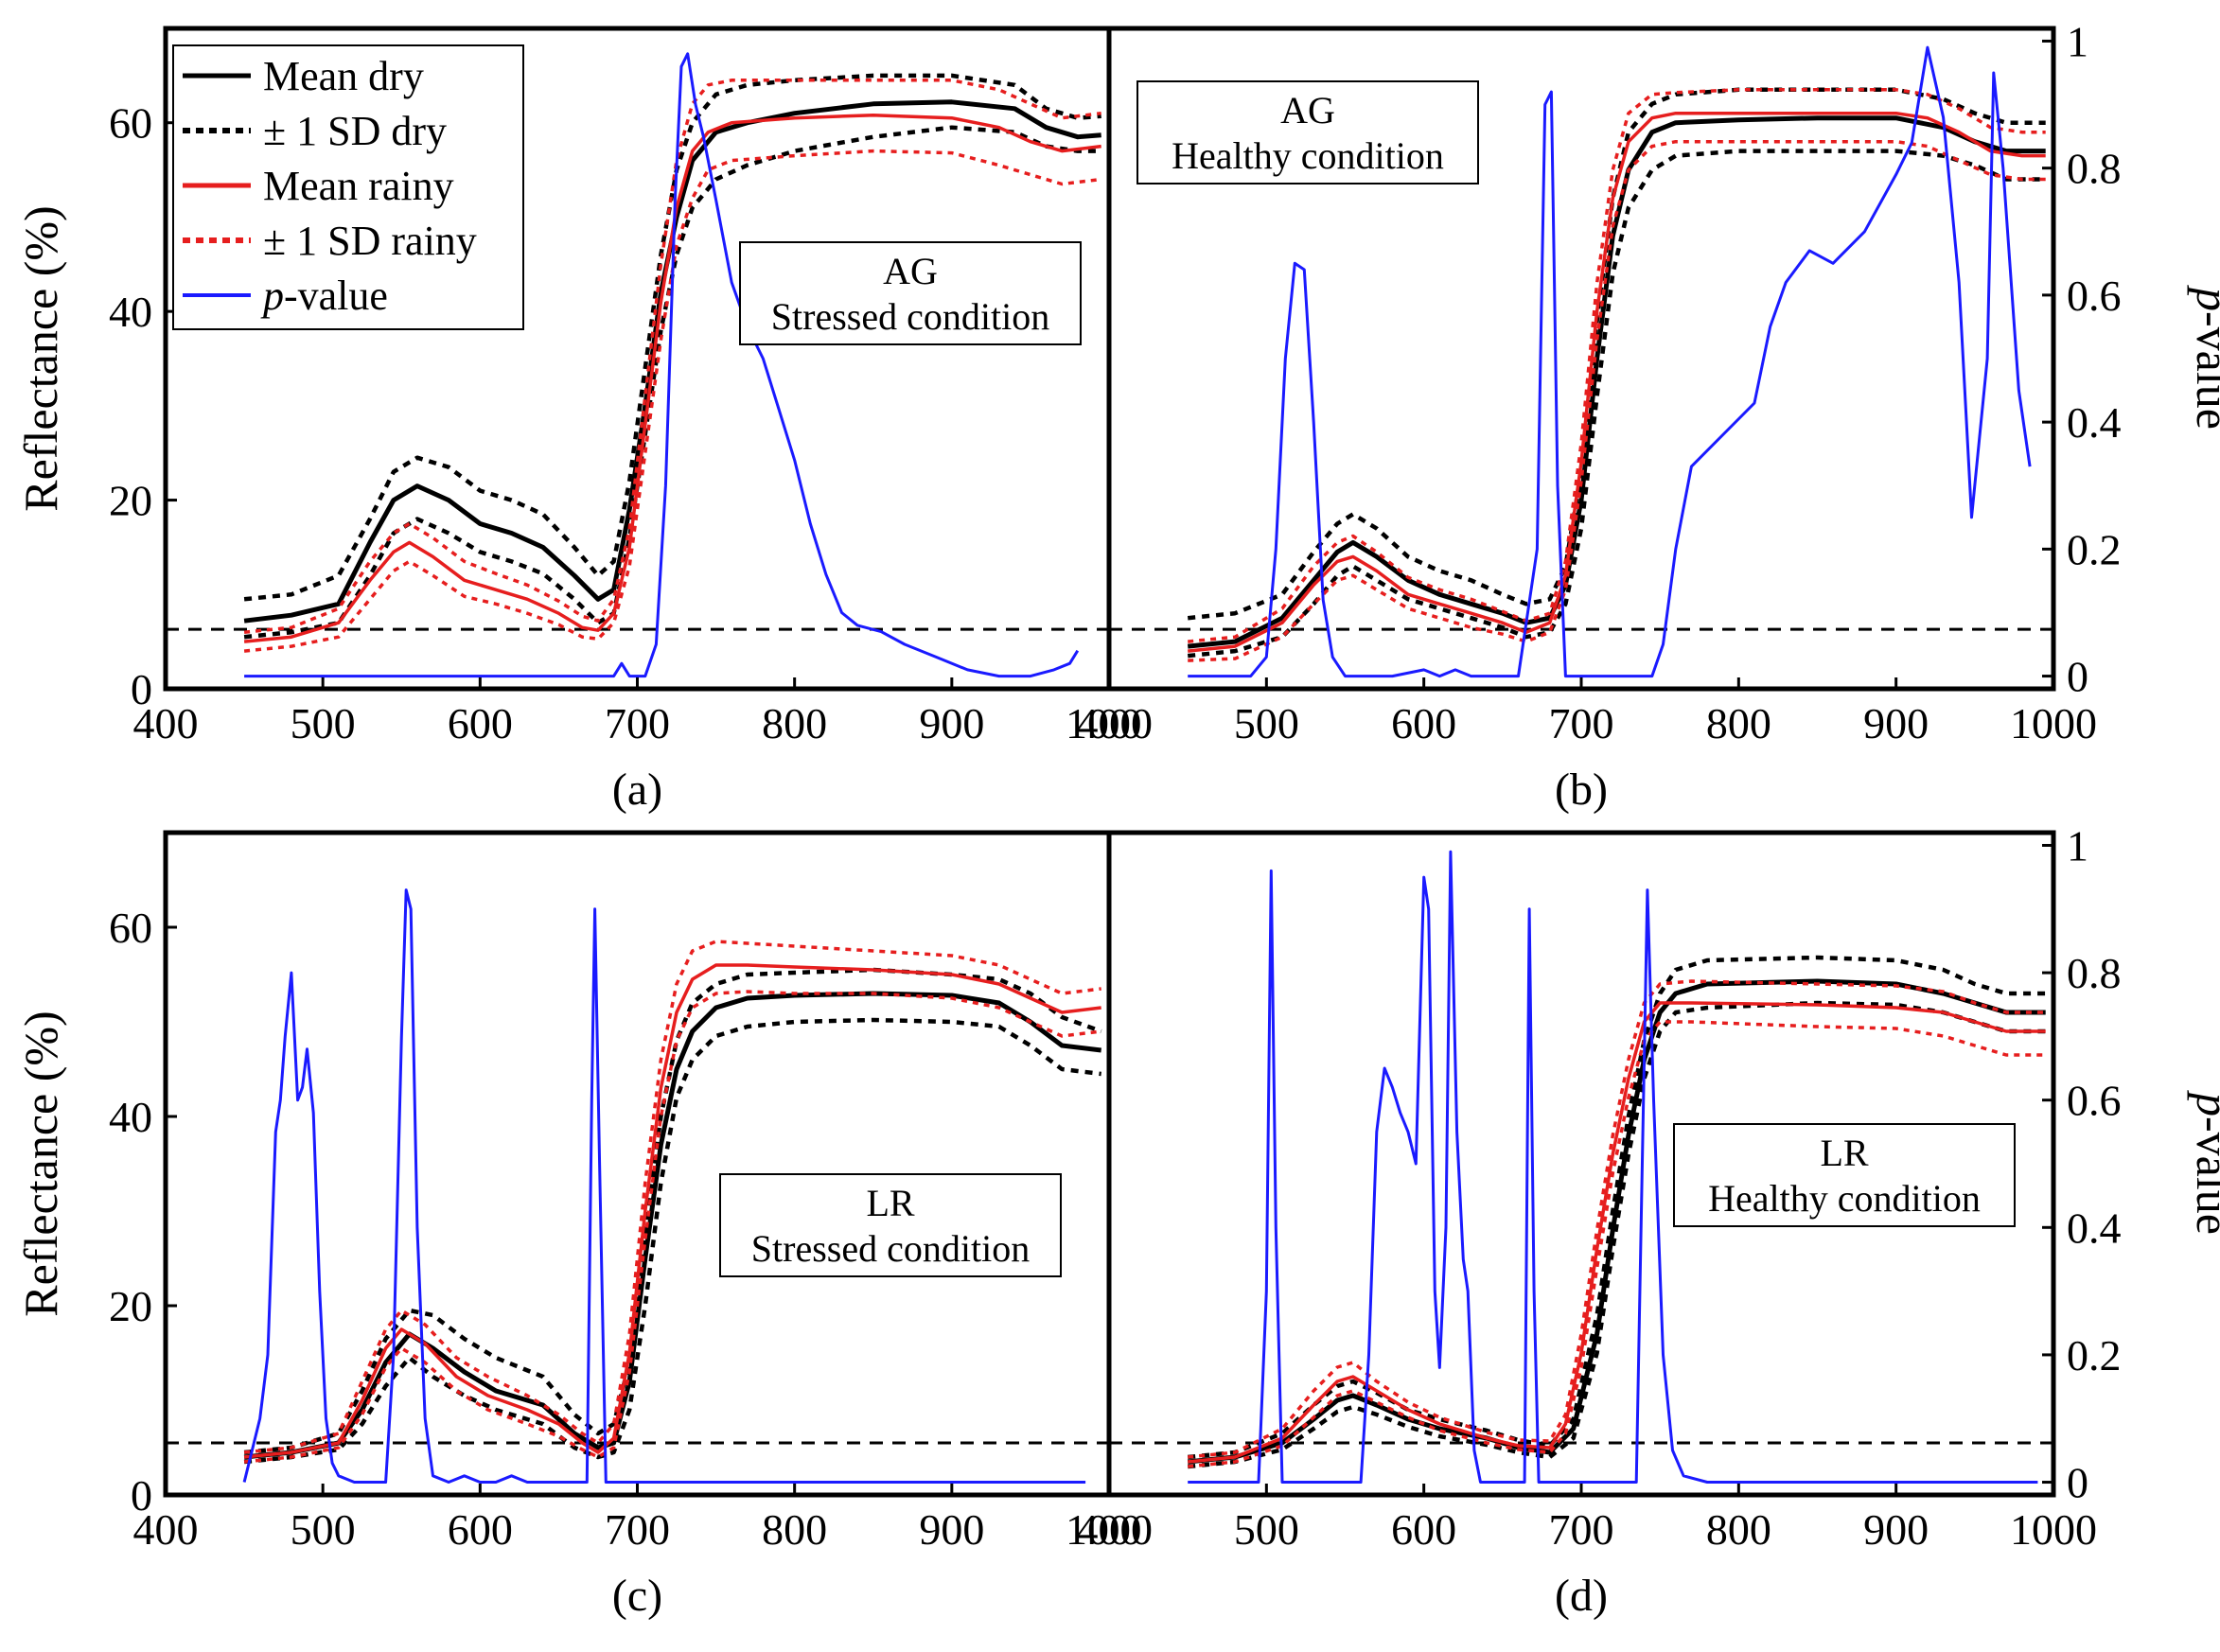  Describe the element at coordinates (1581, 1596) in the screenshot. I see `panel-caption: (d)` at that location.